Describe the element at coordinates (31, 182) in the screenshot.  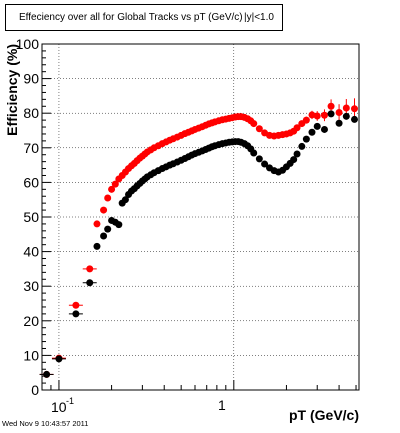
I see `y-tick-label: 60` at that location.